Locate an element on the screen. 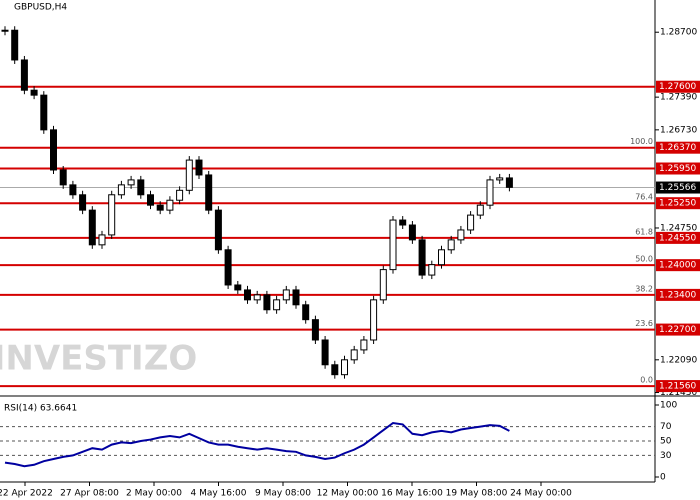 This screenshot has height=500, width=700. x-tick-label: 16 May 16:00 is located at coordinates (412, 494).